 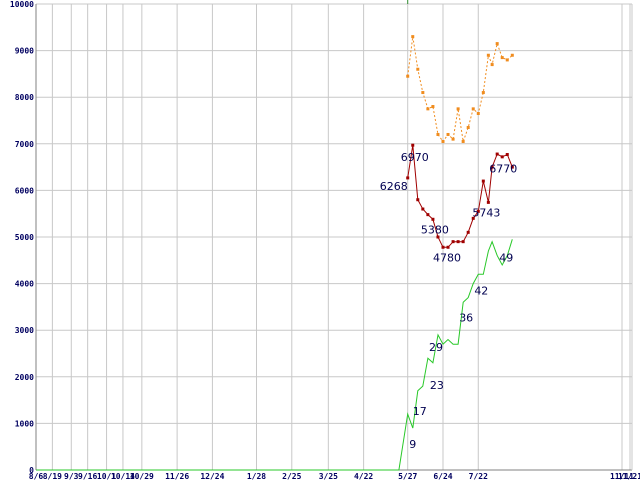 What do you see at coordinates (435, 229) in the screenshot?
I see `data-label-red: 5380` at bounding box center [435, 229].